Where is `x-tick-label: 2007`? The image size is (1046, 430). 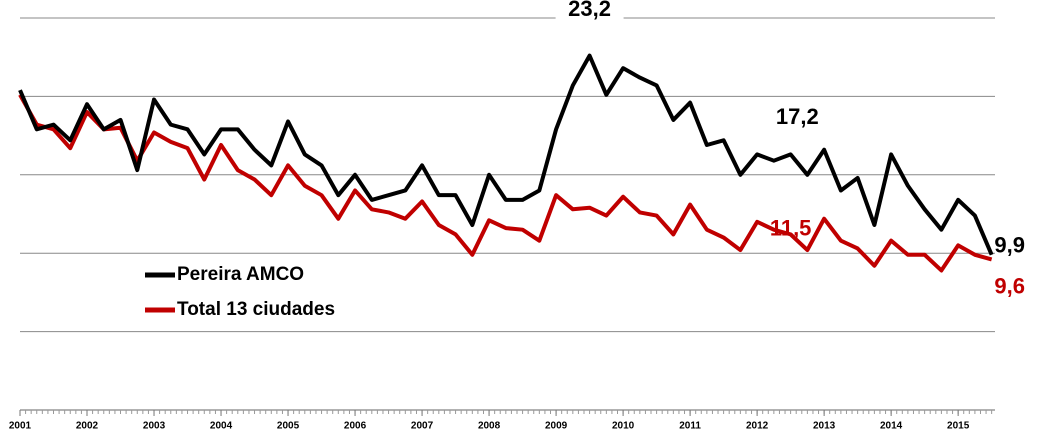 x-tick-label: 2007 is located at coordinates (422, 425).